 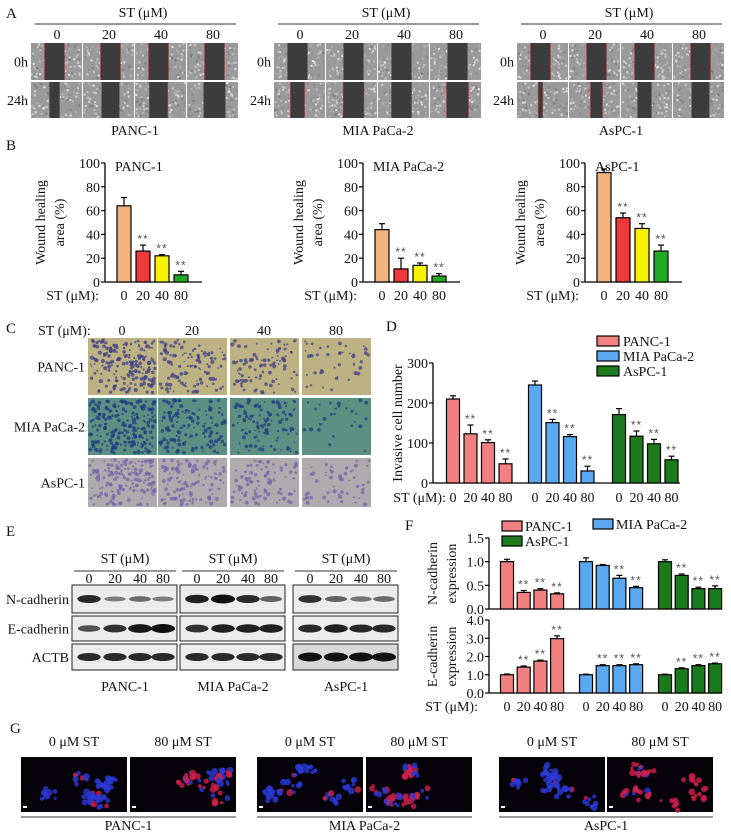 What do you see at coordinates (11, 329) in the screenshot?
I see `panel-label-c: C` at bounding box center [11, 329].